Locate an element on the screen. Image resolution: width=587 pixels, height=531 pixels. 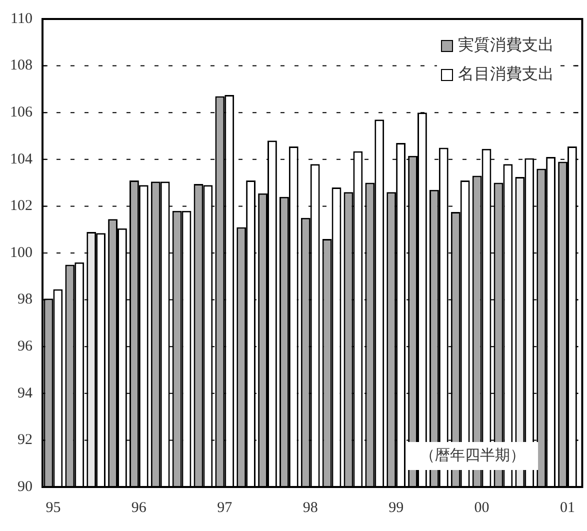
y-tick-label: 100 is located at coordinates (21, 252).